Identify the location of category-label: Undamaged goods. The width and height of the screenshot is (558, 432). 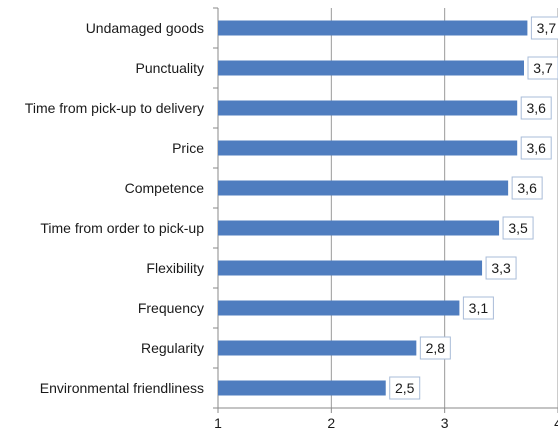
(145, 28).